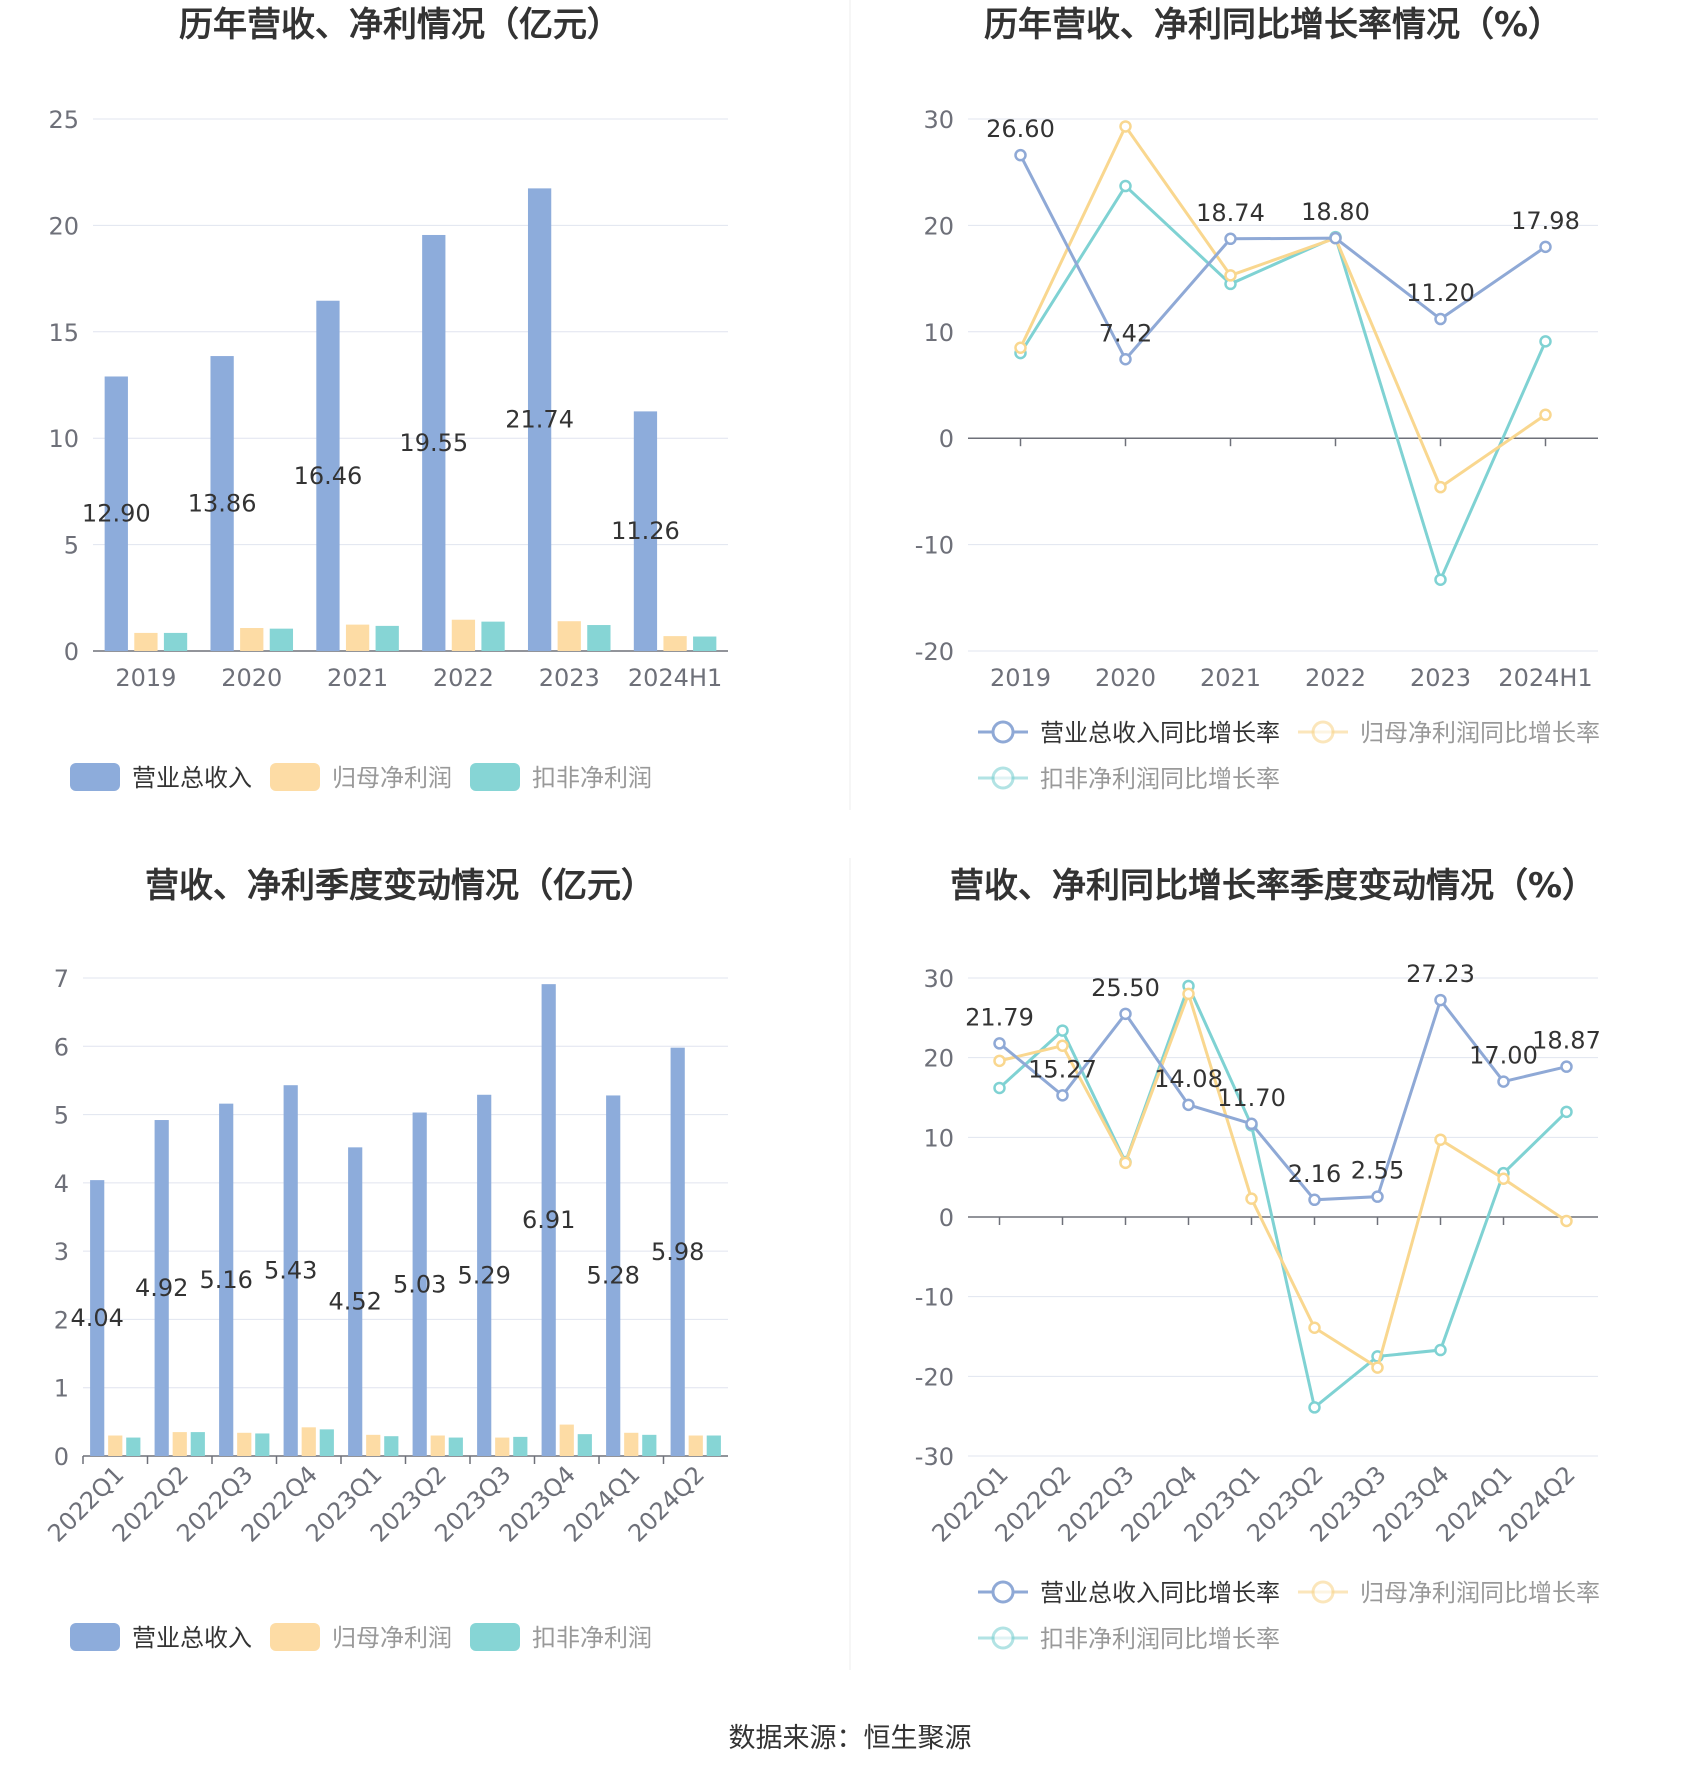 The height and width of the screenshot is (1782, 1700). I want to click on y-tick-label: 10, so click(63, 439).